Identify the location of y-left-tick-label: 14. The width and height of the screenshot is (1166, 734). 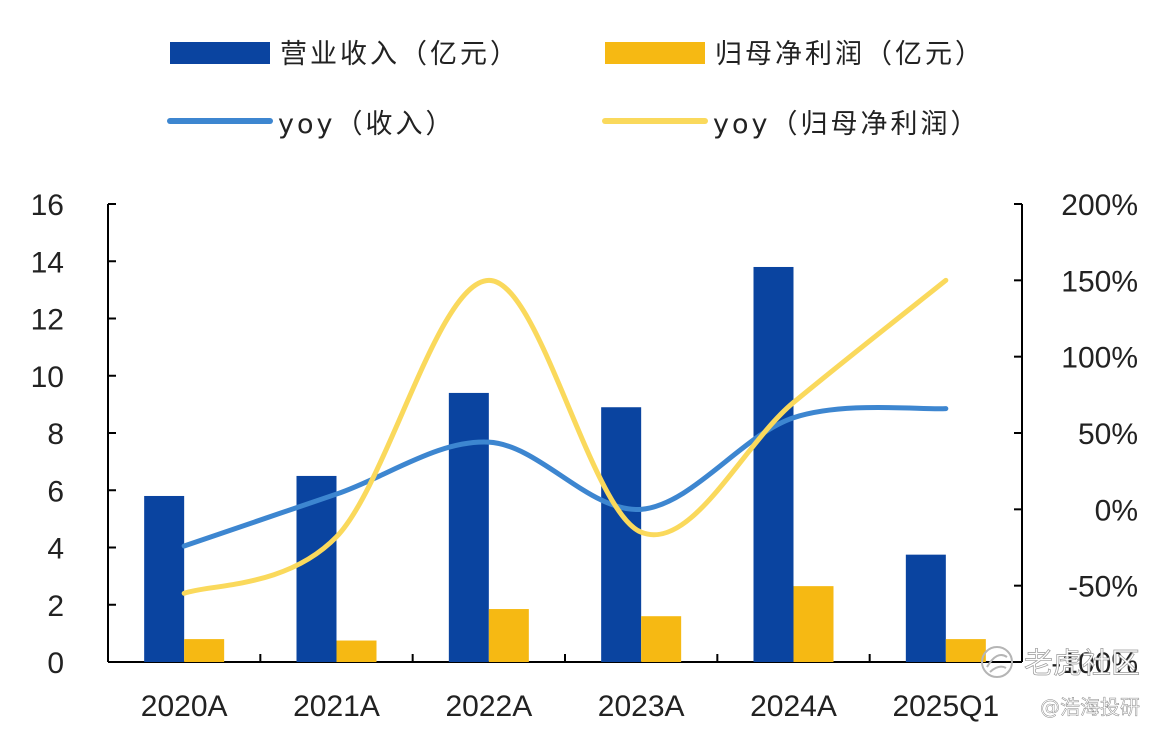
(47, 262).